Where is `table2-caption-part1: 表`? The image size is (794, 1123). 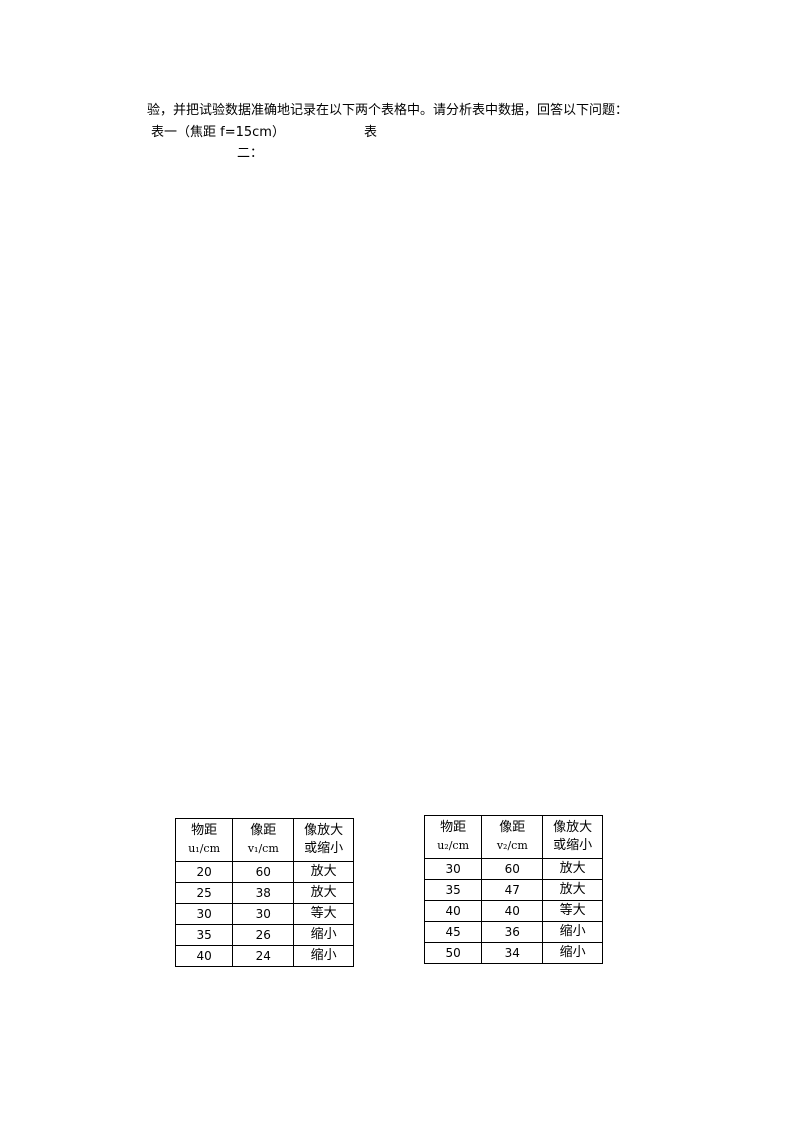 table2-caption-part1: 表 is located at coordinates (371, 132).